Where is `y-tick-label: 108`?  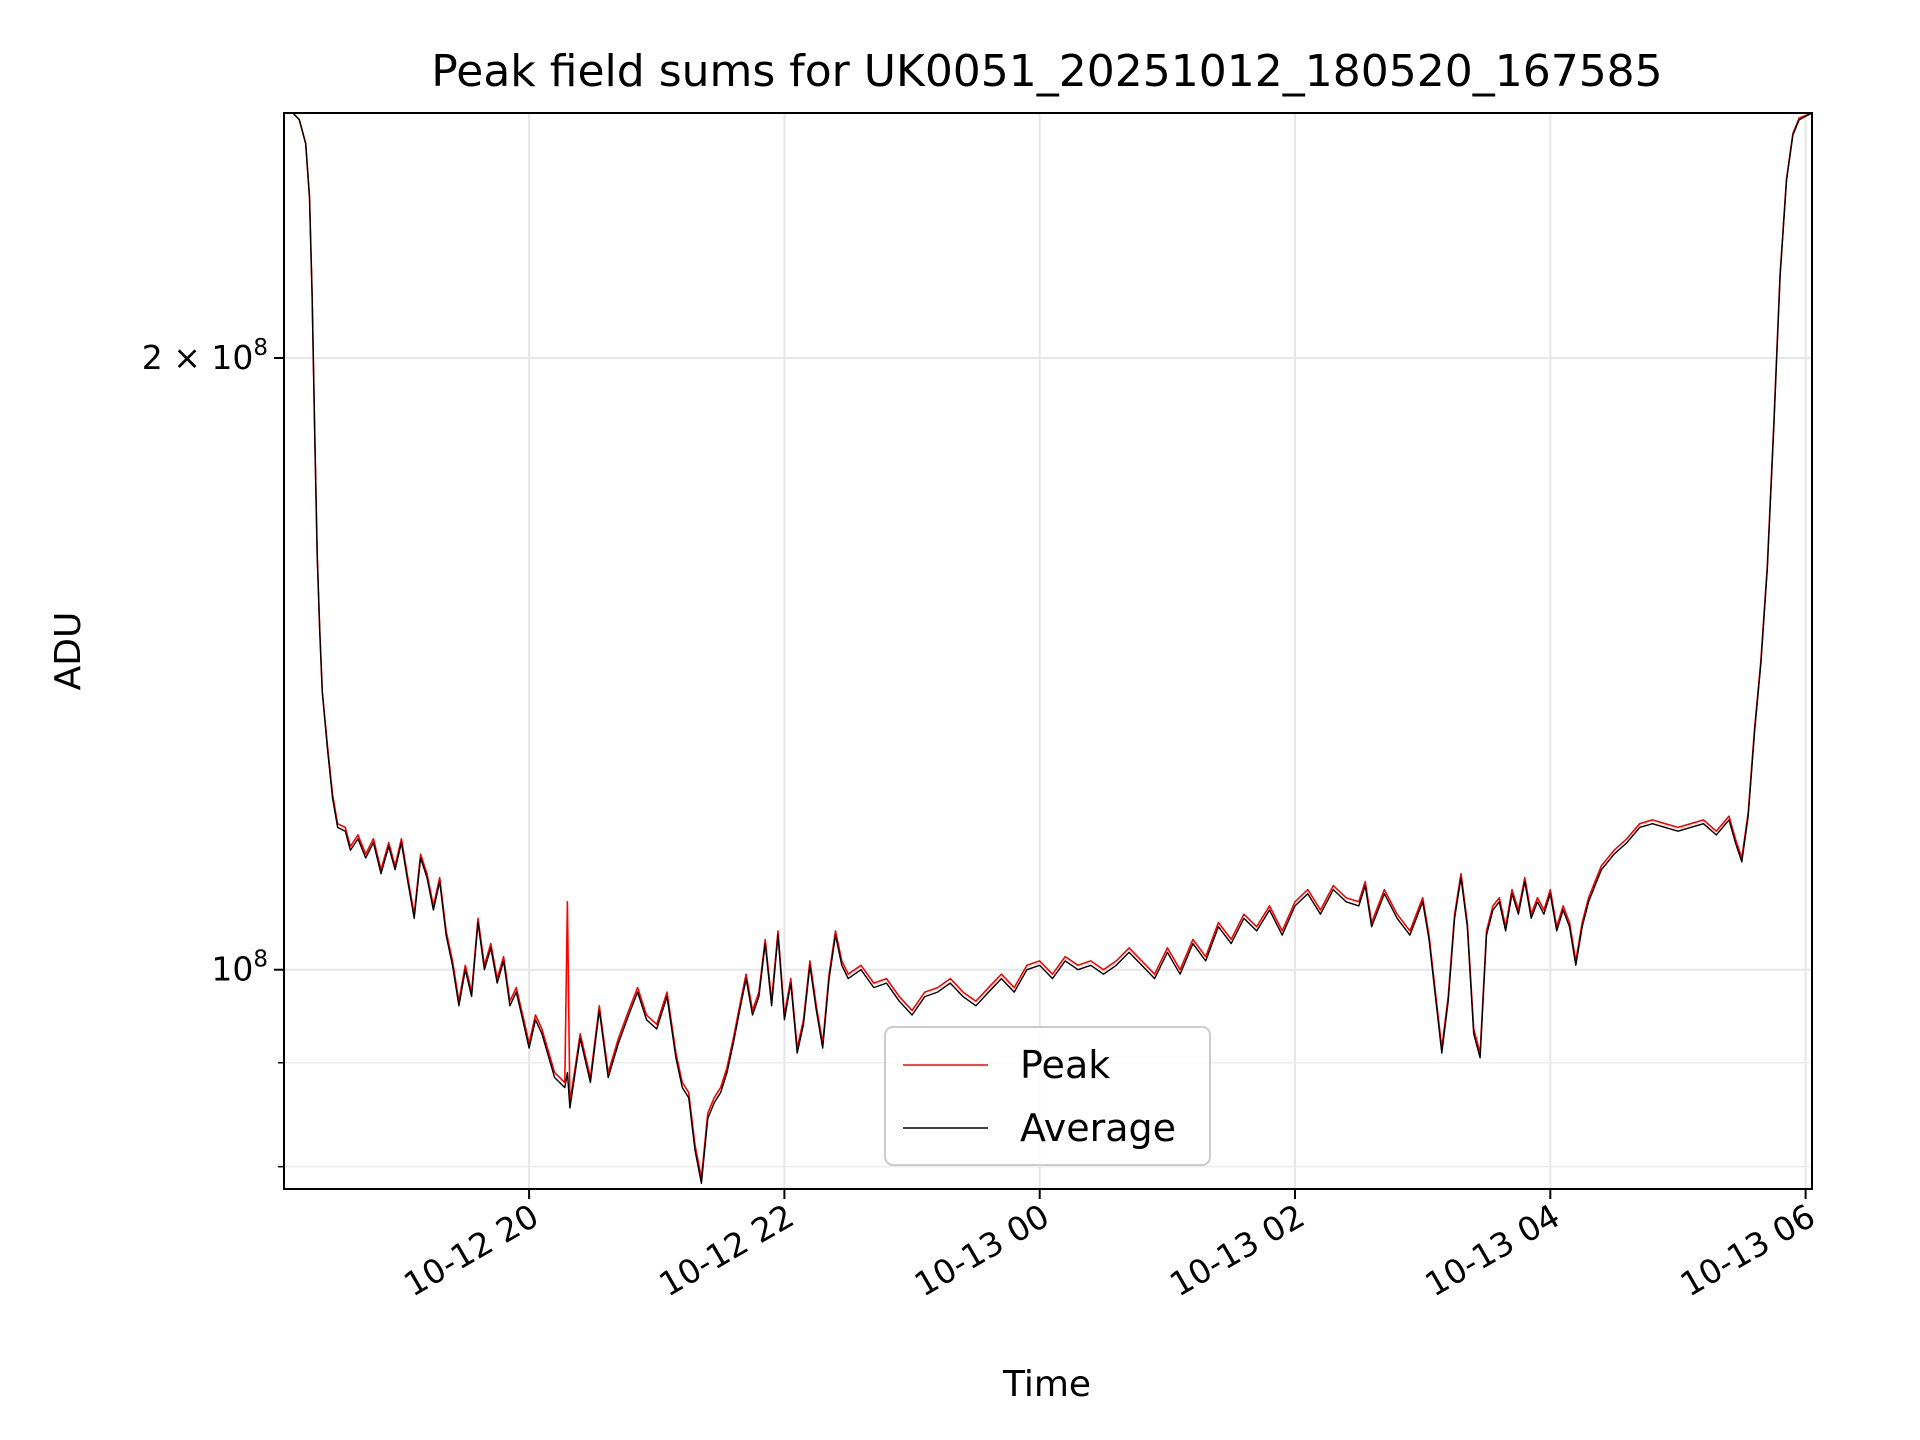
y-tick-label: 108 is located at coordinates (239, 968).